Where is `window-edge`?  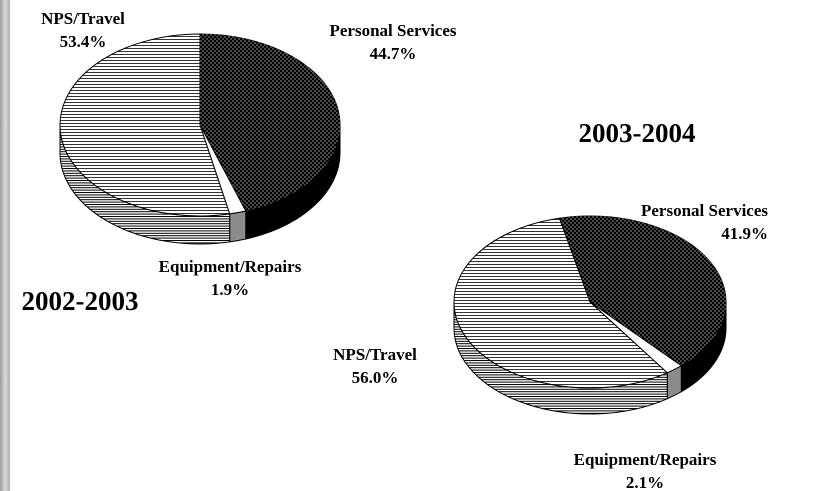
window-edge is located at coordinates (5, 245).